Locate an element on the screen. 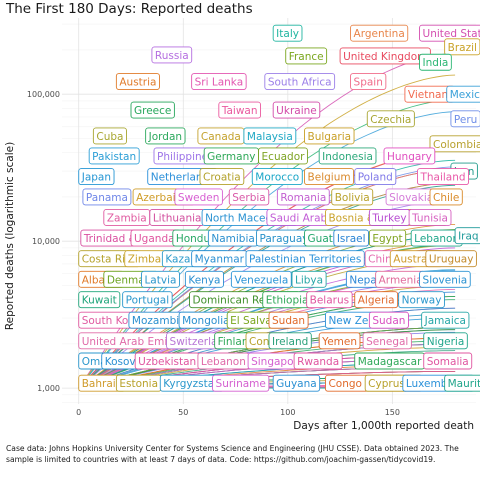 This screenshot has width=480, height=480. country-label: Kuwait is located at coordinates (99, 300).